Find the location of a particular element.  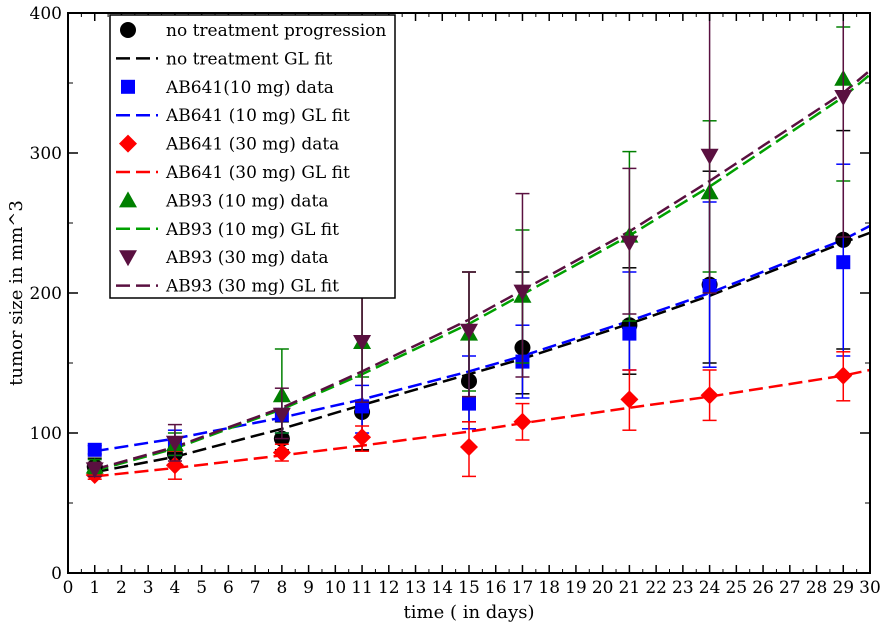

x-tick-label: 3 is located at coordinates (148, 588).